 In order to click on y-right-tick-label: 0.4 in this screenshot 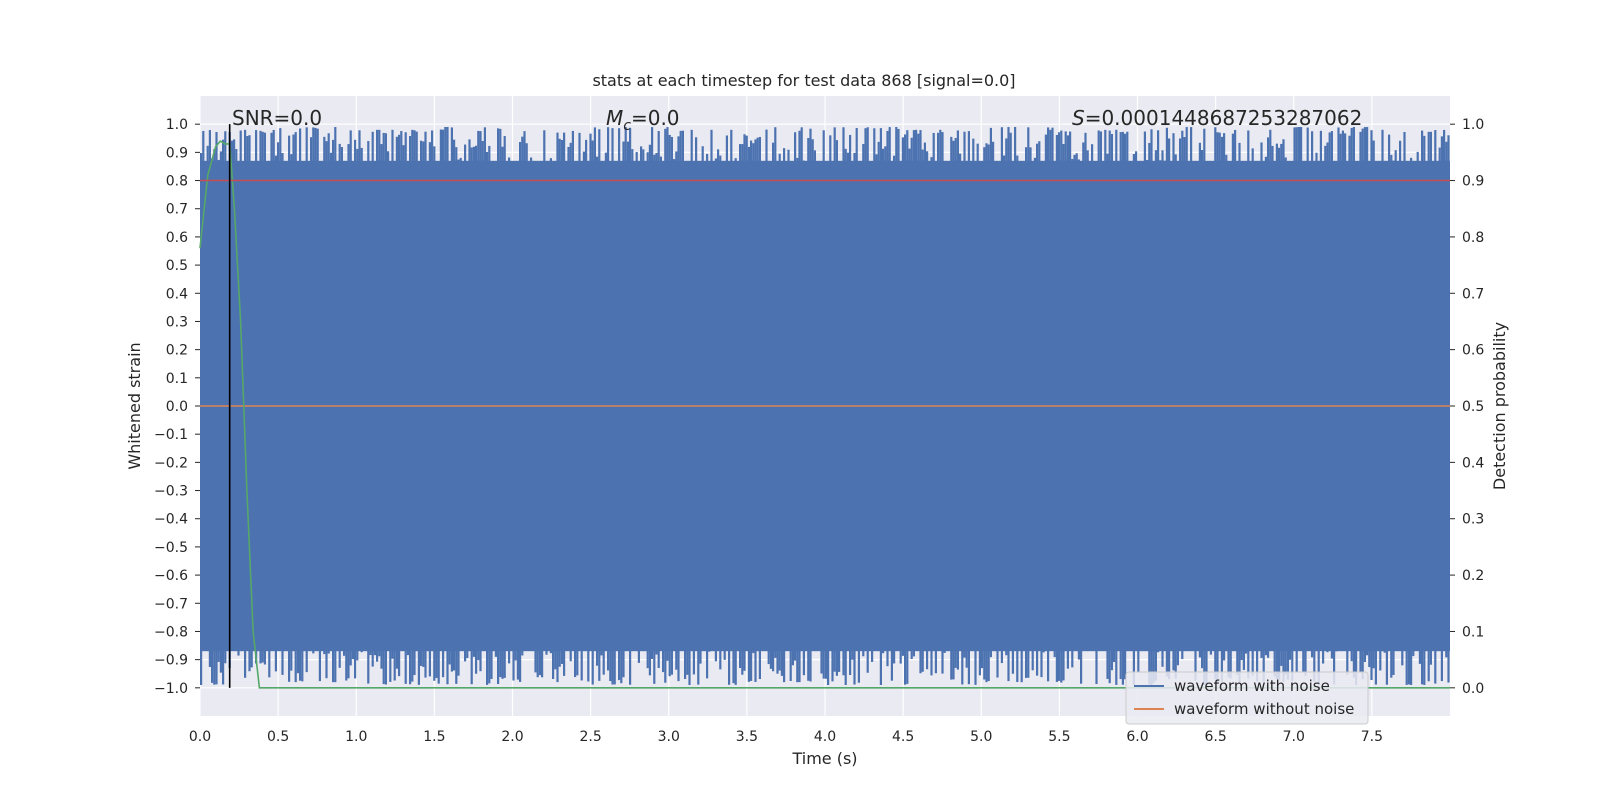, I will do `click(1473, 463)`.